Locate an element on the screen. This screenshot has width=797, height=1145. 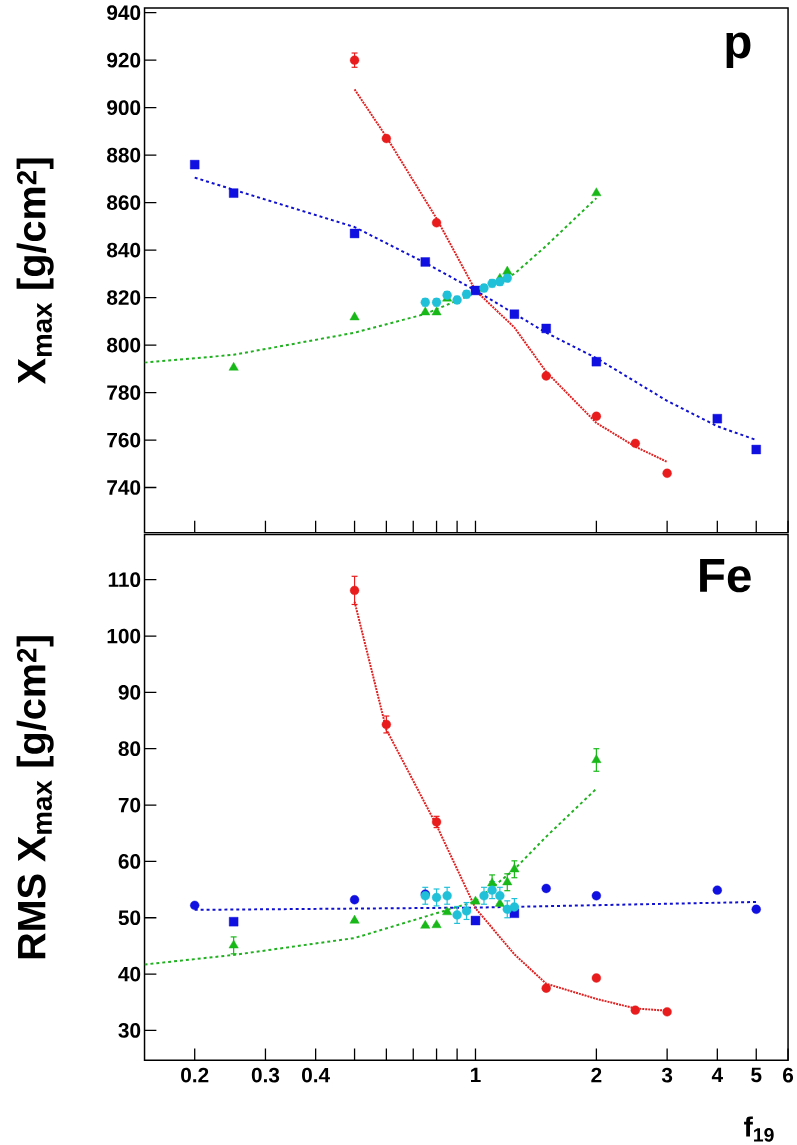
y-tick-label: 110 is located at coordinates (124, 580).